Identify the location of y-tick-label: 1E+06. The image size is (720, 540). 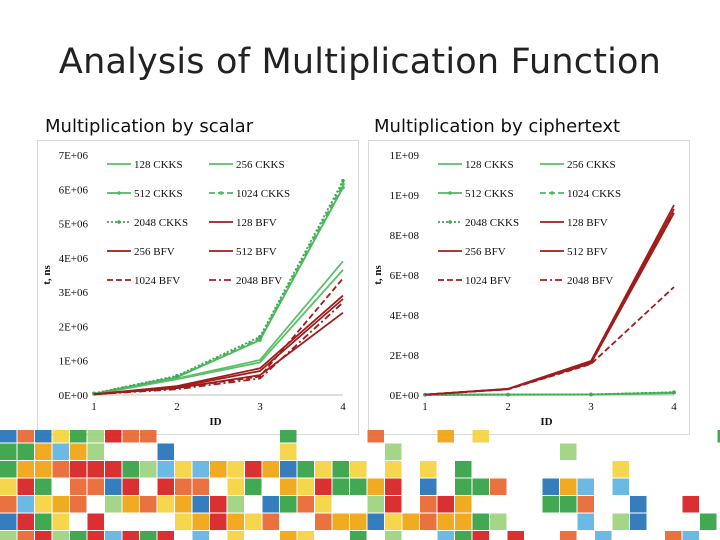
(74, 362).